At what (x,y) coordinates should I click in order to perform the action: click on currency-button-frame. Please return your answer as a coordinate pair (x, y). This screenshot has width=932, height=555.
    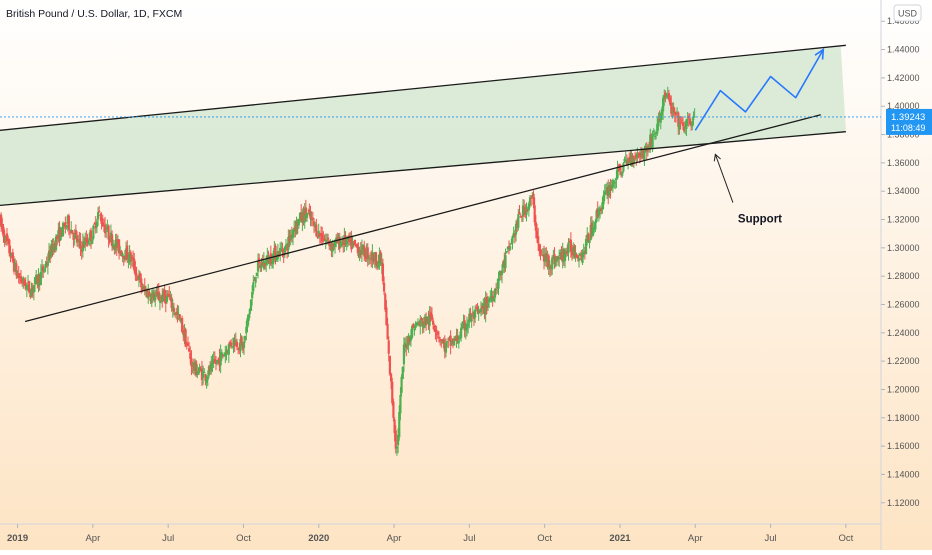
    Looking at the image, I should click on (907, 13).